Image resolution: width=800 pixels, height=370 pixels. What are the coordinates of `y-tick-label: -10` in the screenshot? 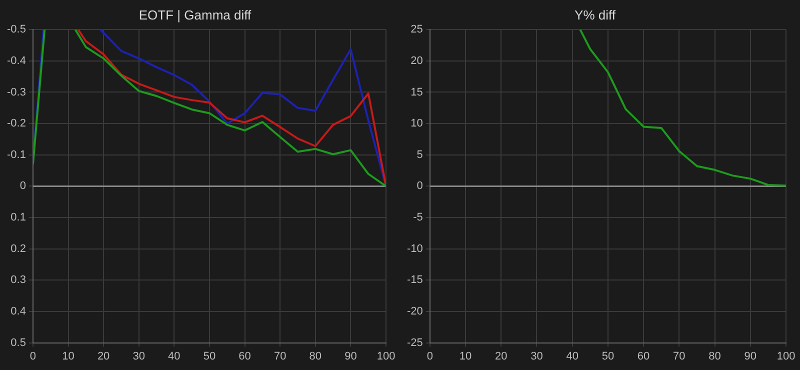 It's located at (414, 248).